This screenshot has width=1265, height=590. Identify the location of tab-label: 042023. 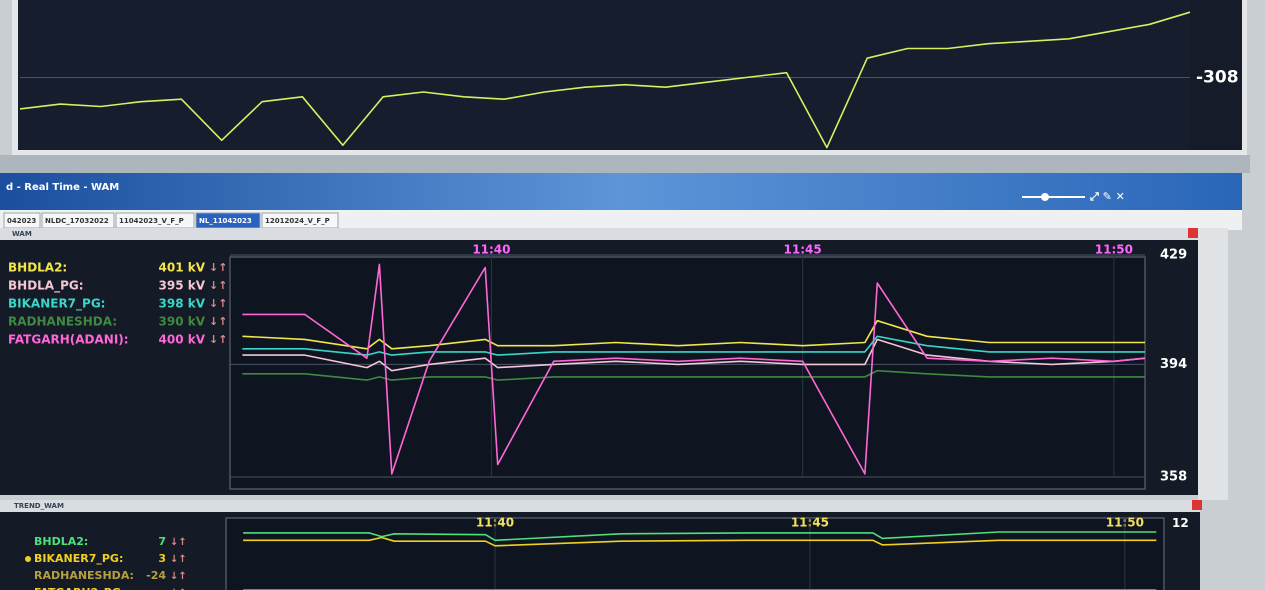
(21, 221).